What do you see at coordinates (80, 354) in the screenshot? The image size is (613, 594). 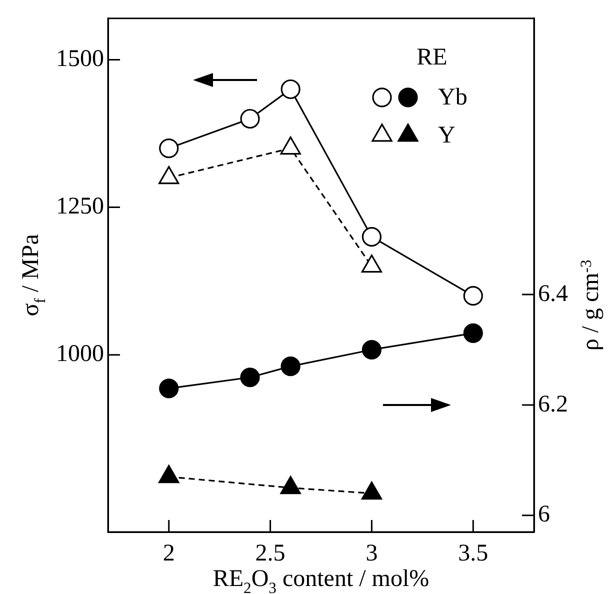 I see `y-tick-label: 1000` at bounding box center [80, 354].